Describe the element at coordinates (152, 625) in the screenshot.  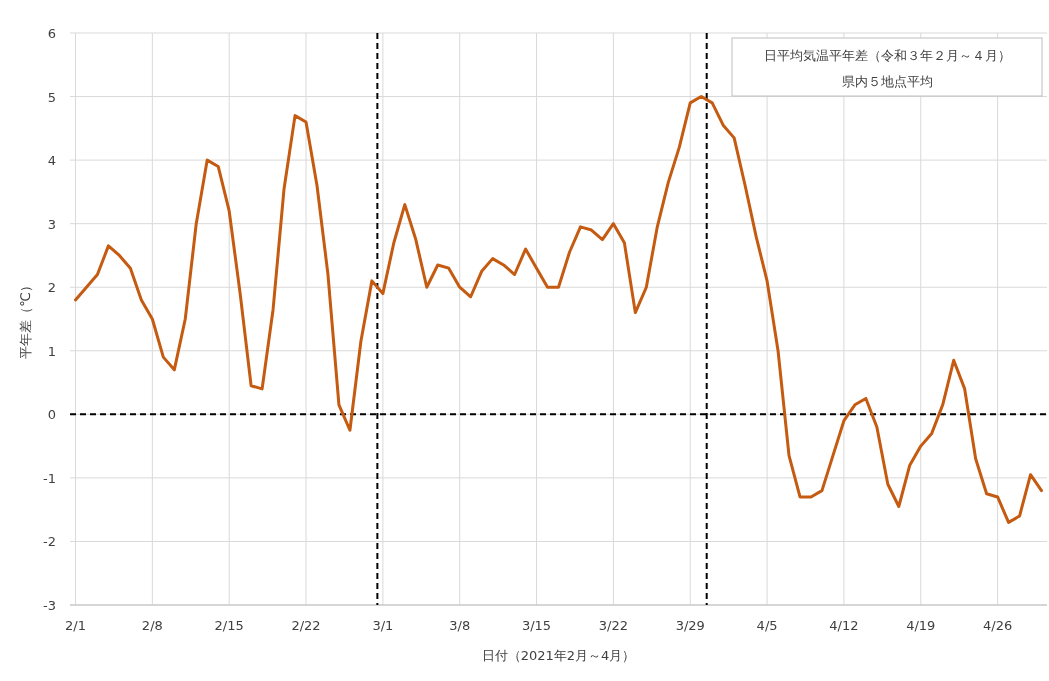
I see `x-tick-label: 2/8` at that location.